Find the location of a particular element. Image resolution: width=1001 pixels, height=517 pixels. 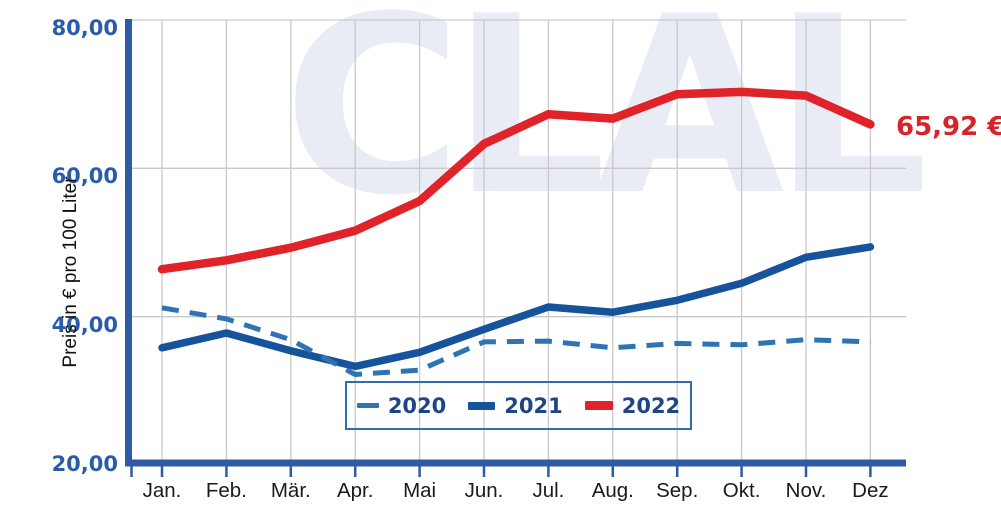

x-tick-label: Mär. is located at coordinates (290, 490).